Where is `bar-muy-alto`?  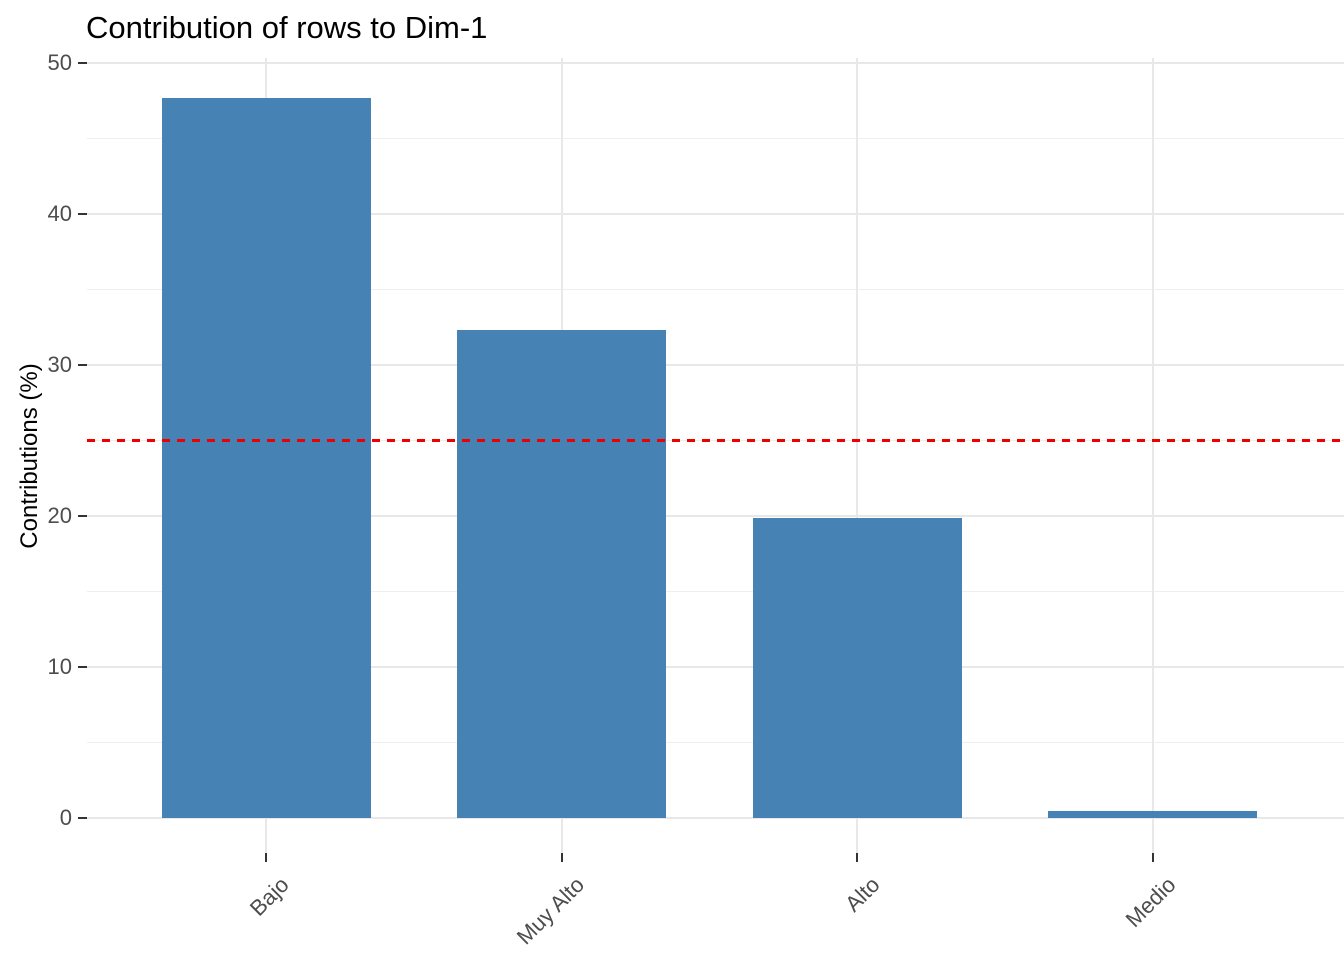
bar-muy-alto is located at coordinates (561, 574).